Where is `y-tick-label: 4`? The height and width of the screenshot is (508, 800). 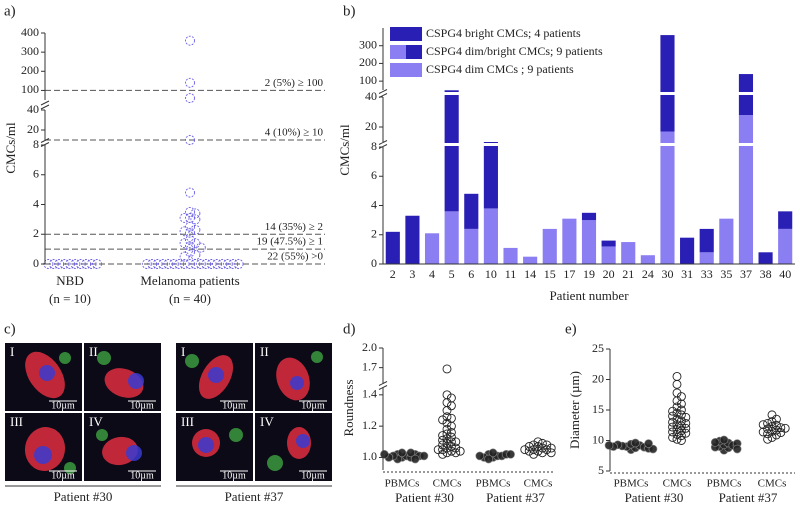 y-tick-label: 4 is located at coordinates (36, 203).